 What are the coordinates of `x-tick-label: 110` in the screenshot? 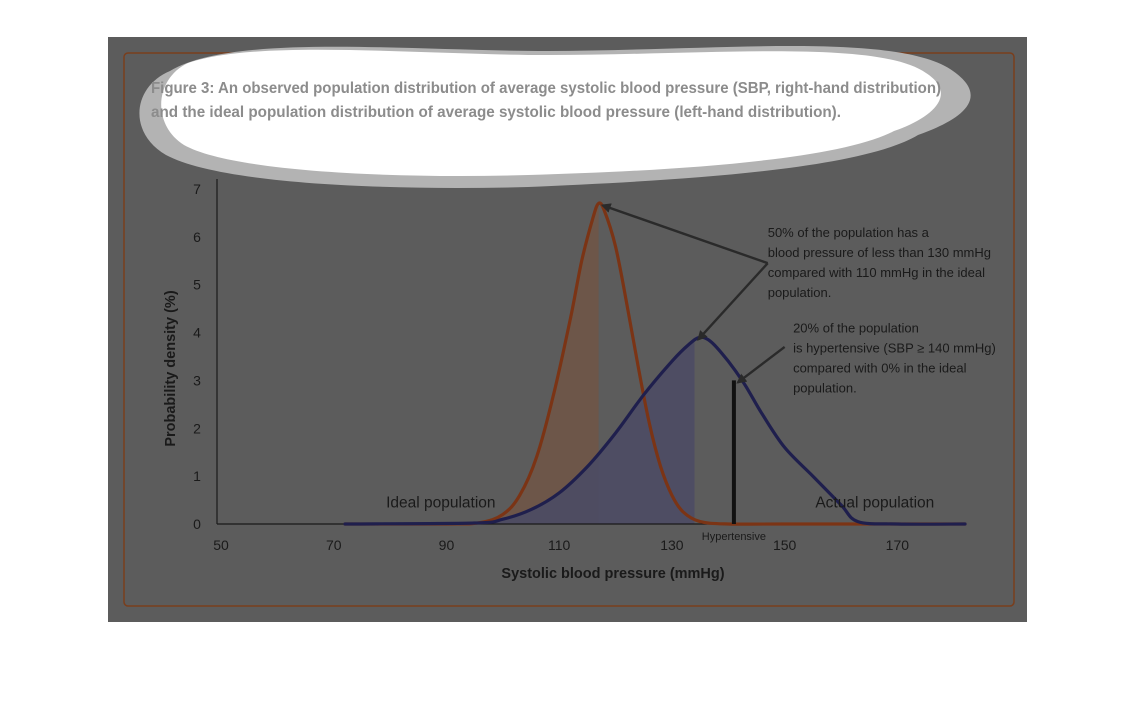 It's located at (559, 545).